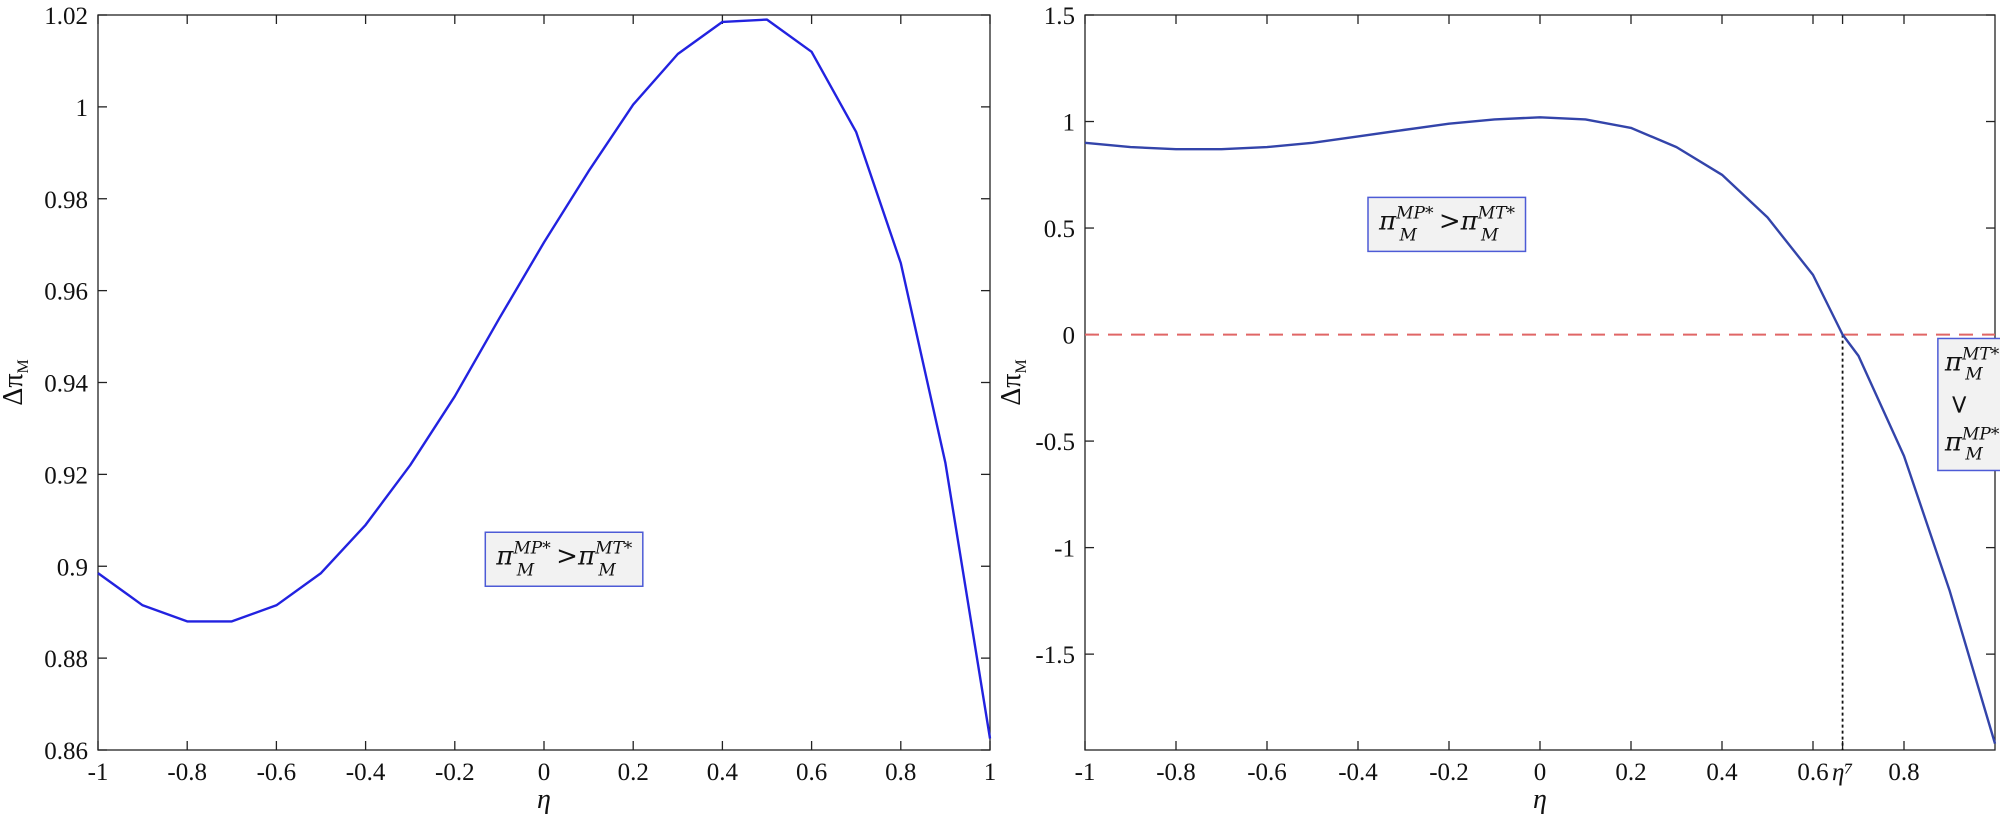  Describe the element at coordinates (66, 200) in the screenshot. I see `left-ytick-label: 0.98` at that location.